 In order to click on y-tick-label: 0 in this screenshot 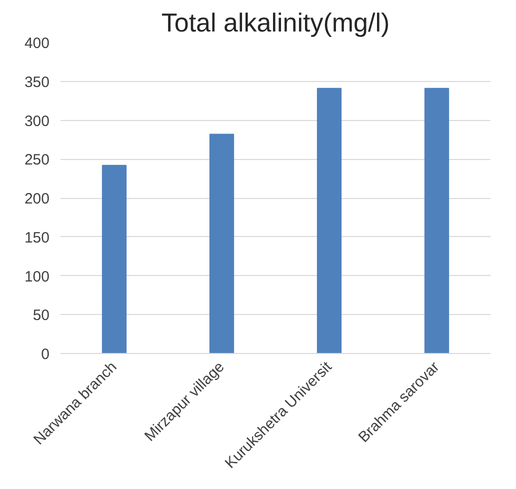, I will do `click(45, 354)`.